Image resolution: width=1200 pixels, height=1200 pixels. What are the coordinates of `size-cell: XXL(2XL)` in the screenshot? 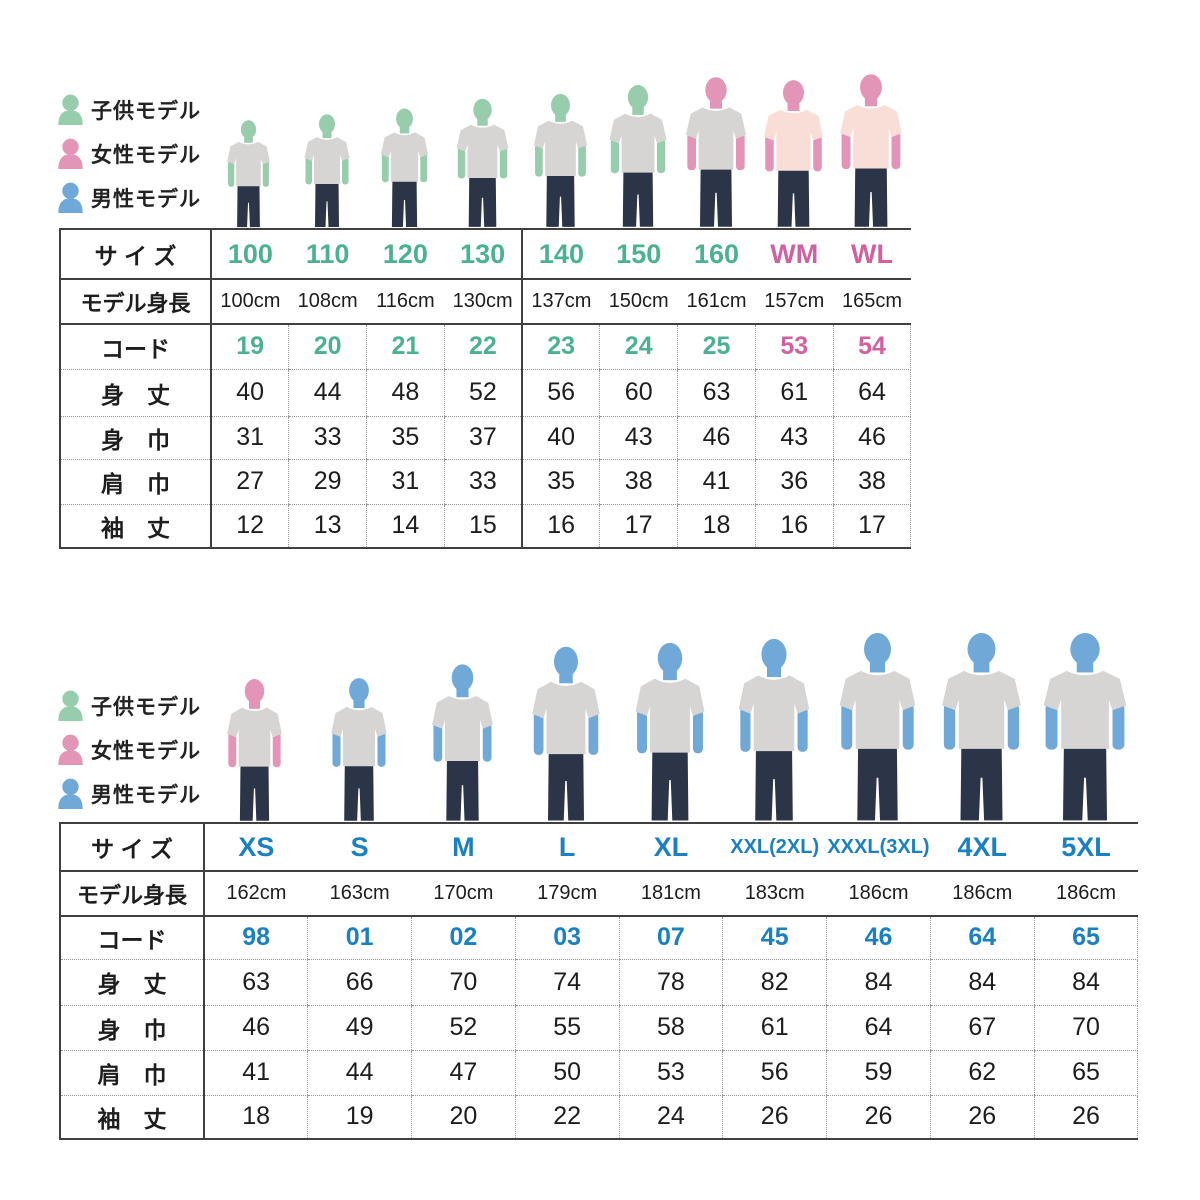 It's located at (774, 847).